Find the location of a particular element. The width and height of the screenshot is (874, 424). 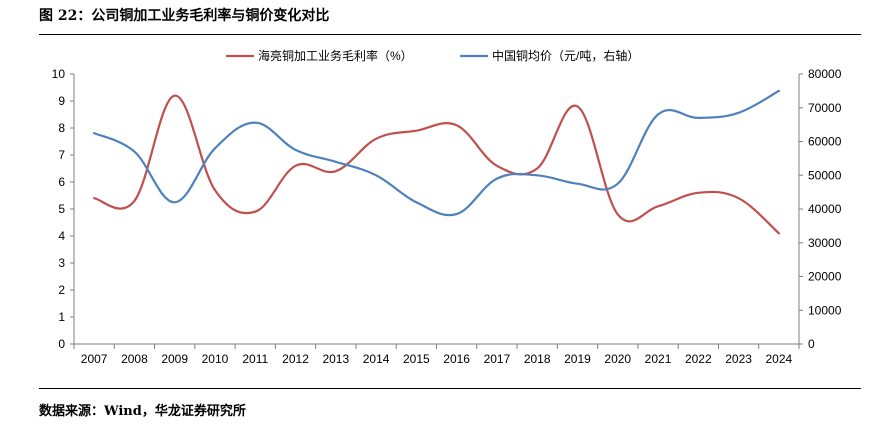

figure-title: 图 22：公司铜加工业务毛利率与铜价变化对比 is located at coordinates (184, 16).